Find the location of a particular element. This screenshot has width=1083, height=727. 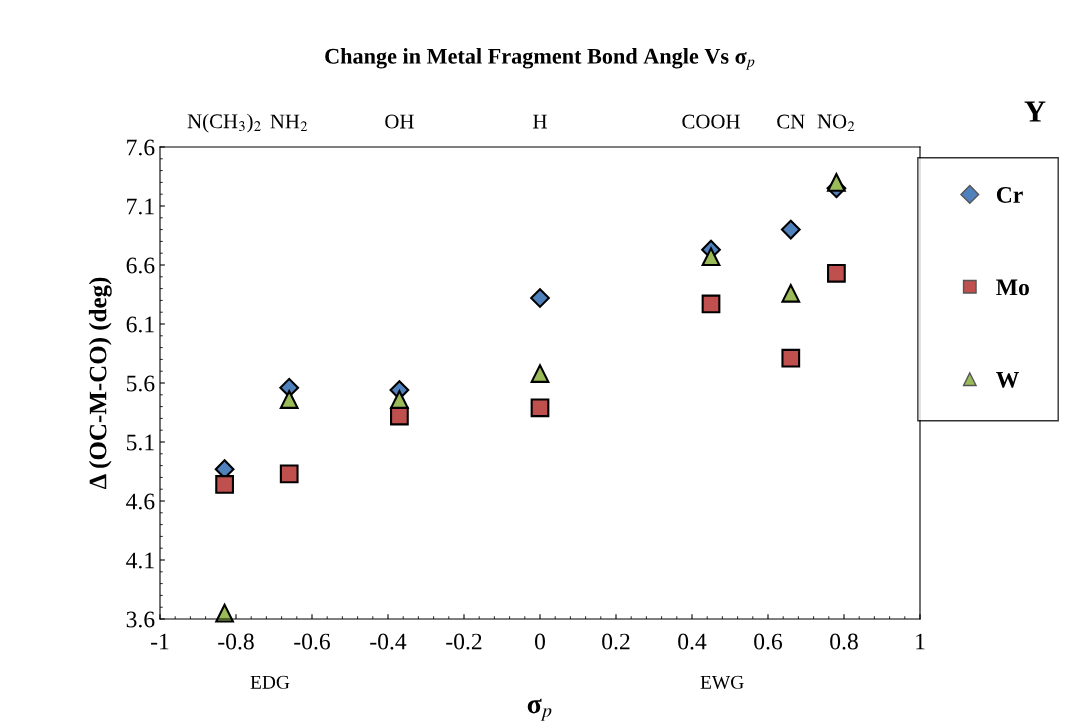

text: EDG is located at coordinates (270, 682).